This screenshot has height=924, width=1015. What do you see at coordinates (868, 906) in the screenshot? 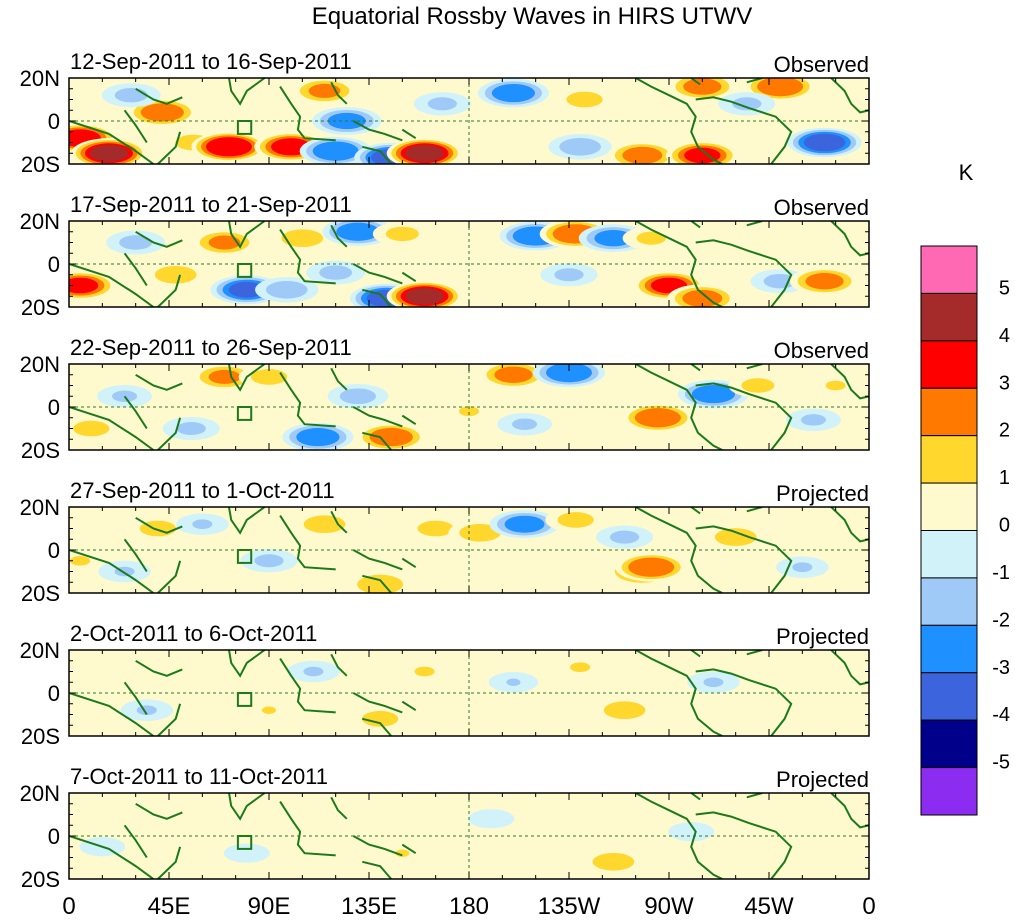
I see `x-tick-label: 0` at bounding box center [868, 906].